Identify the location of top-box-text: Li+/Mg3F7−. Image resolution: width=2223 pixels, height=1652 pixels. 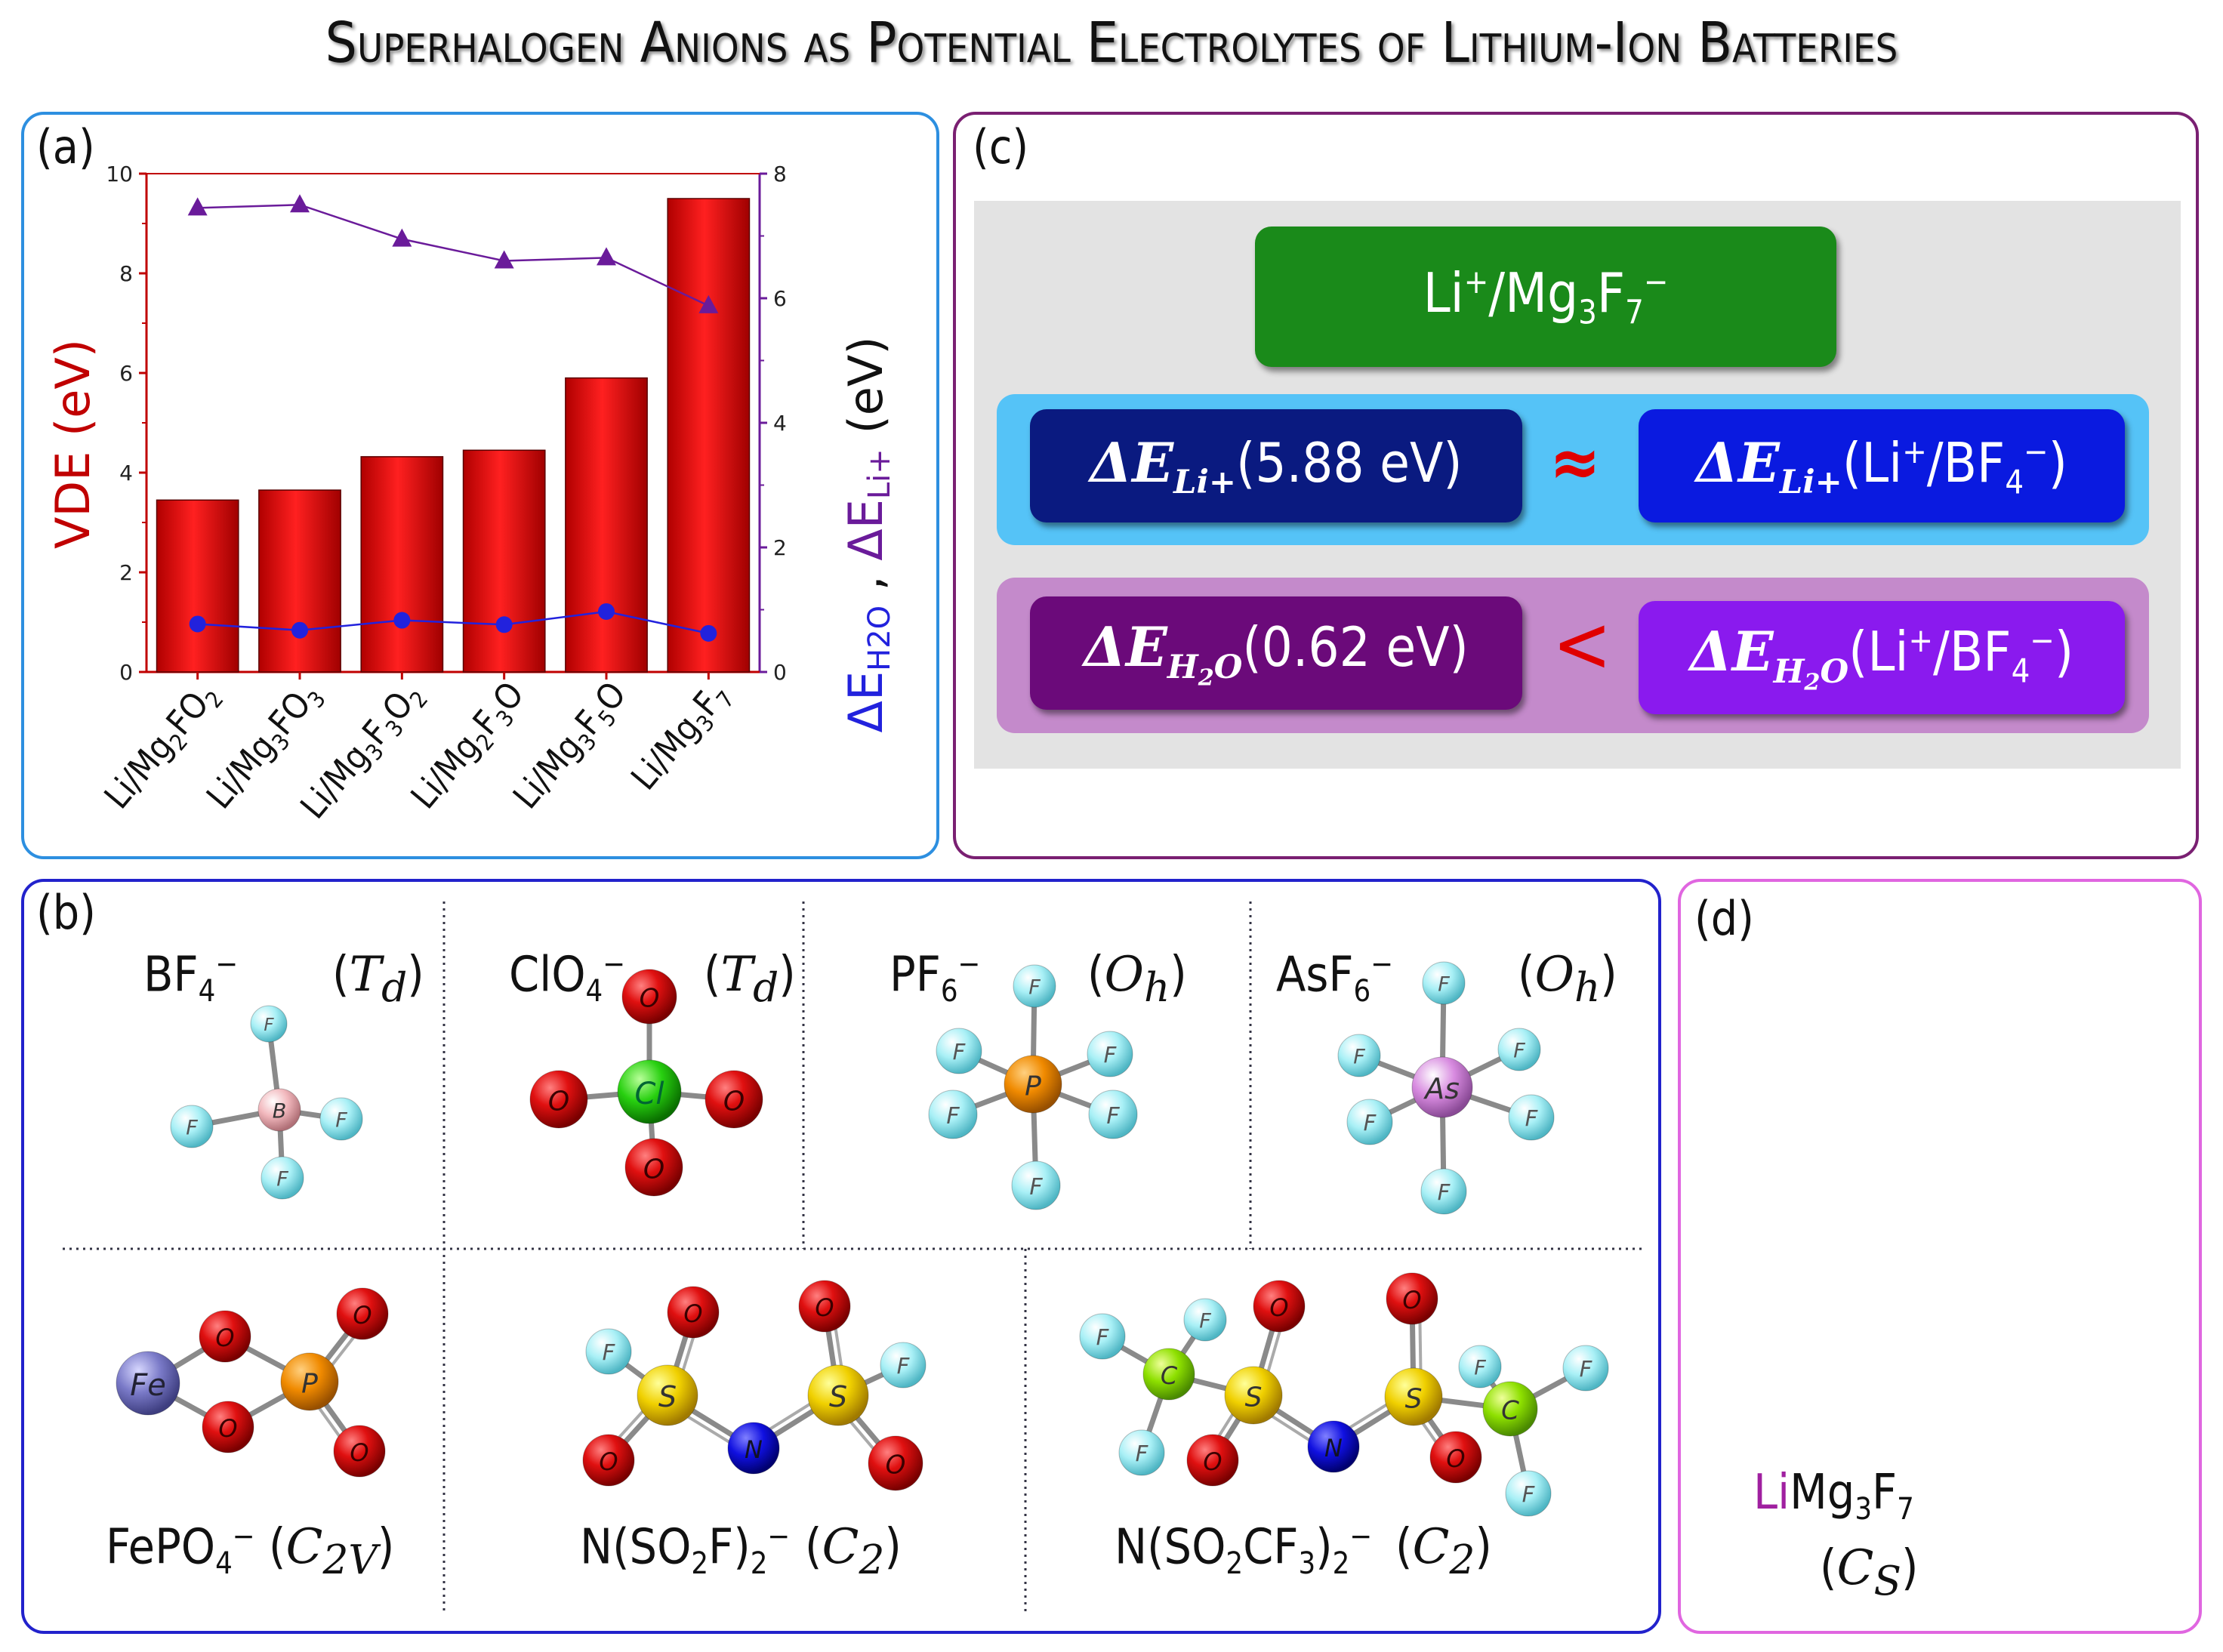
(1546, 296).